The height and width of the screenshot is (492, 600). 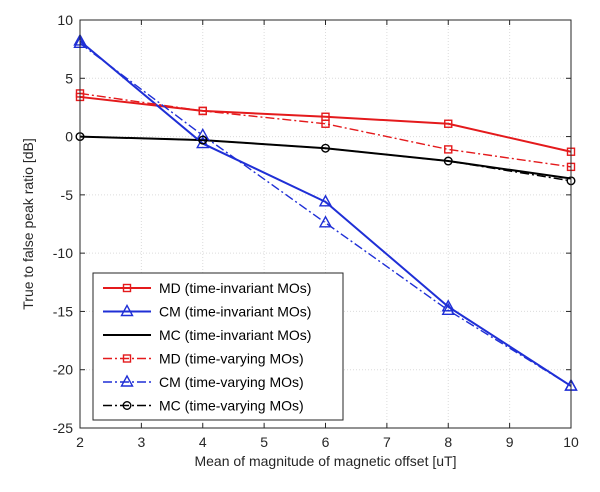 I want to click on x-tick-label: 2, so click(x=80, y=442).